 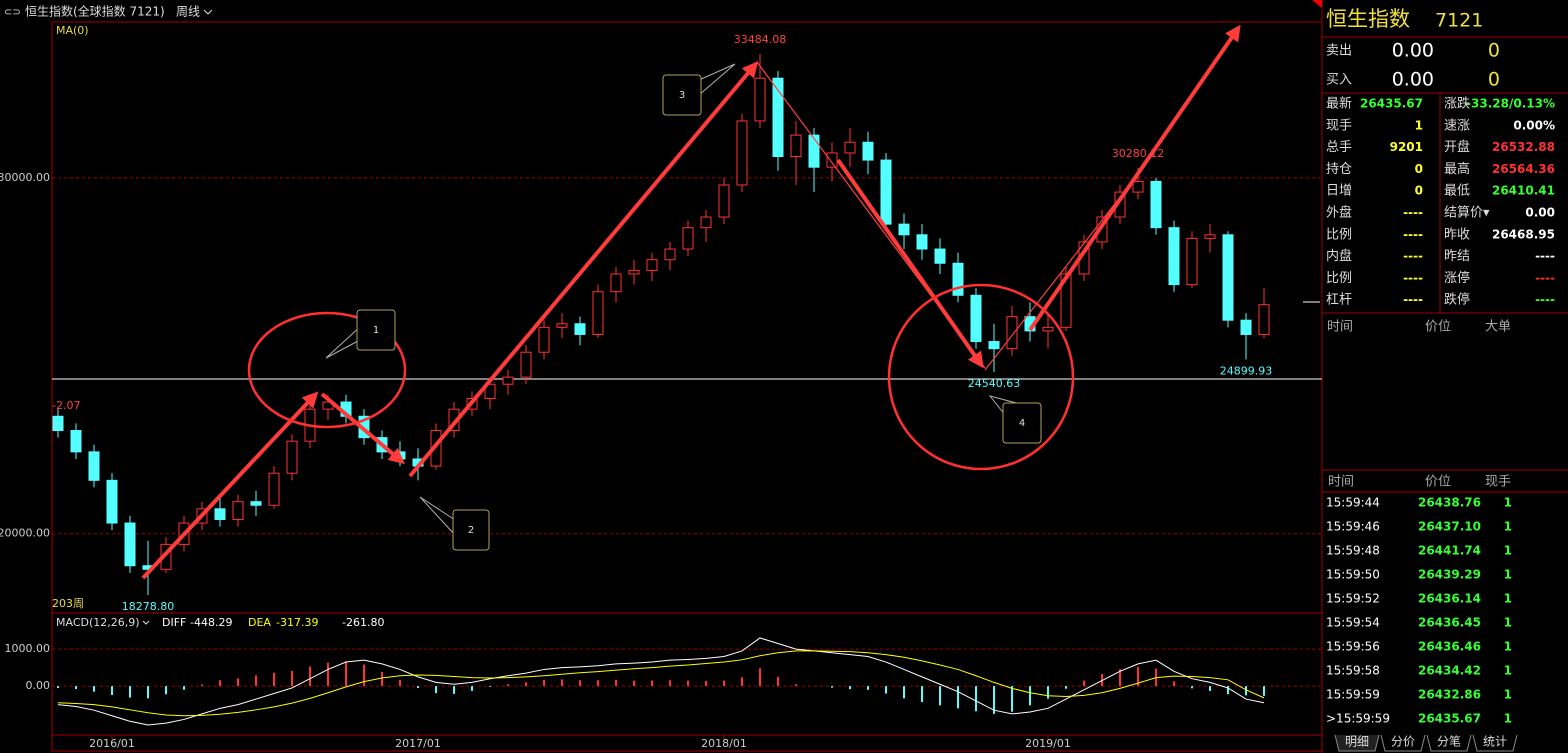 What do you see at coordinates (1339, 125) in the screenshot?
I see `stat-label: 现手` at bounding box center [1339, 125].